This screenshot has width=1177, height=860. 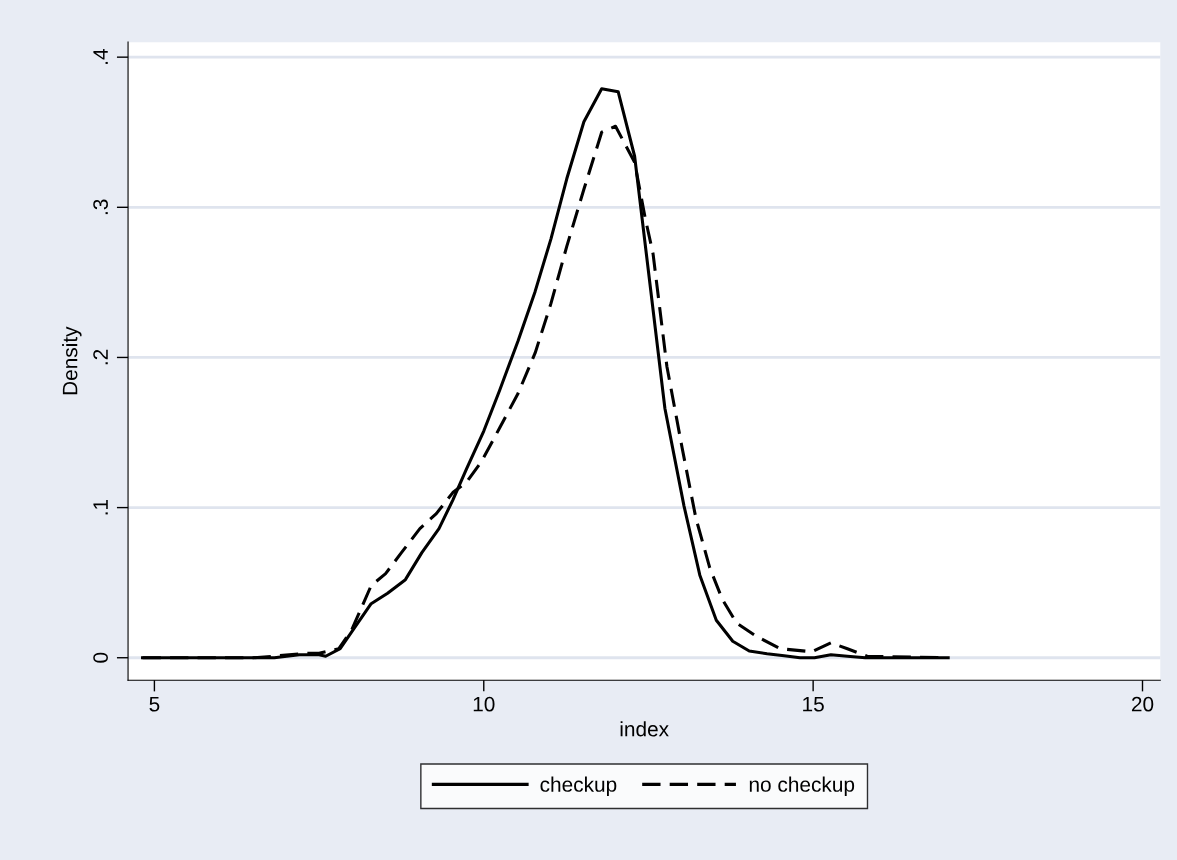 I want to click on x-tick-label: 15, so click(x=813, y=704).